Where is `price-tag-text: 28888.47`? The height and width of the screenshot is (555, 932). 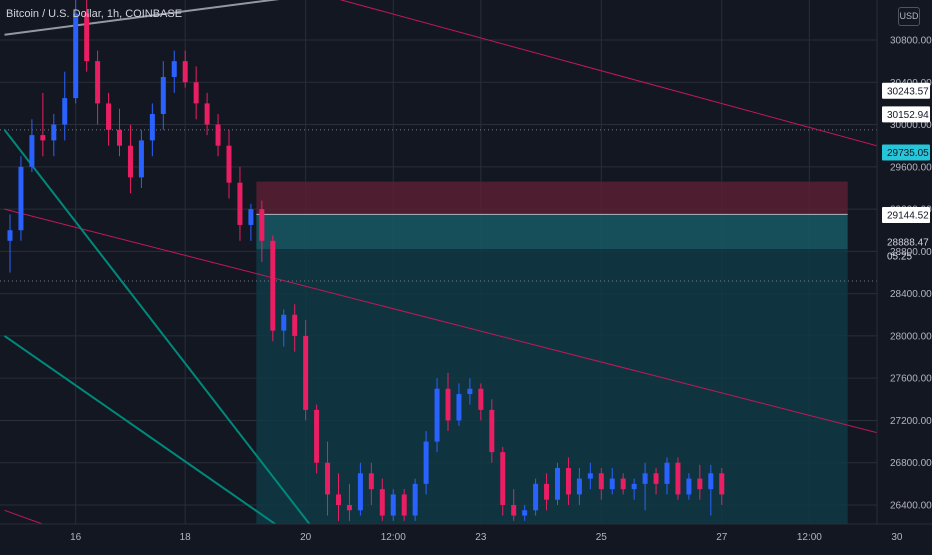
price-tag-text: 28888.47 is located at coordinates (908, 243).